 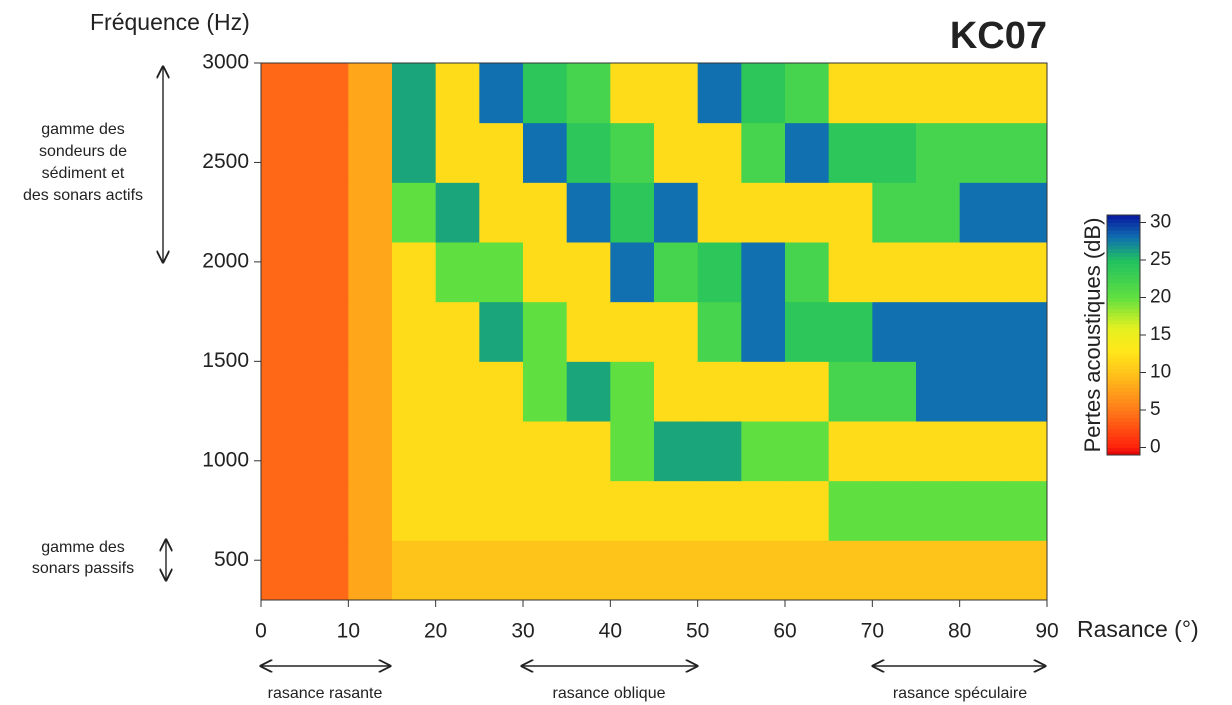 What do you see at coordinates (435, 631) in the screenshot?
I see `x-tick-label: 20` at bounding box center [435, 631].